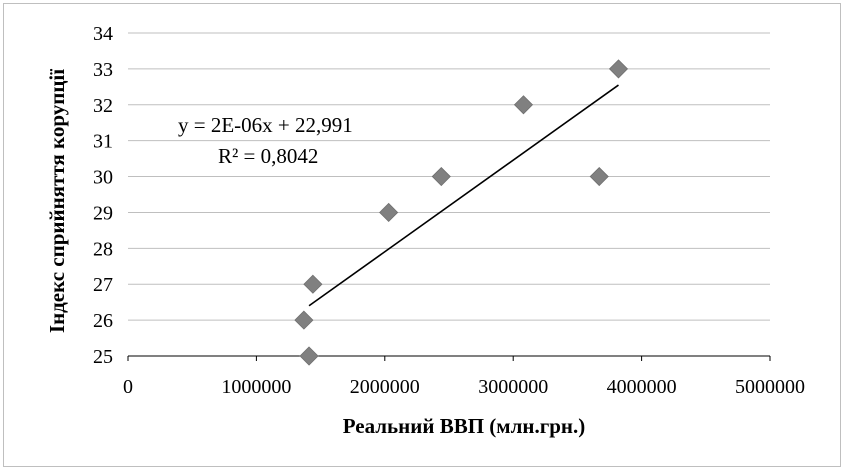 The width and height of the screenshot is (846, 472). I want to click on y-tick-label: 25, so click(103, 357).